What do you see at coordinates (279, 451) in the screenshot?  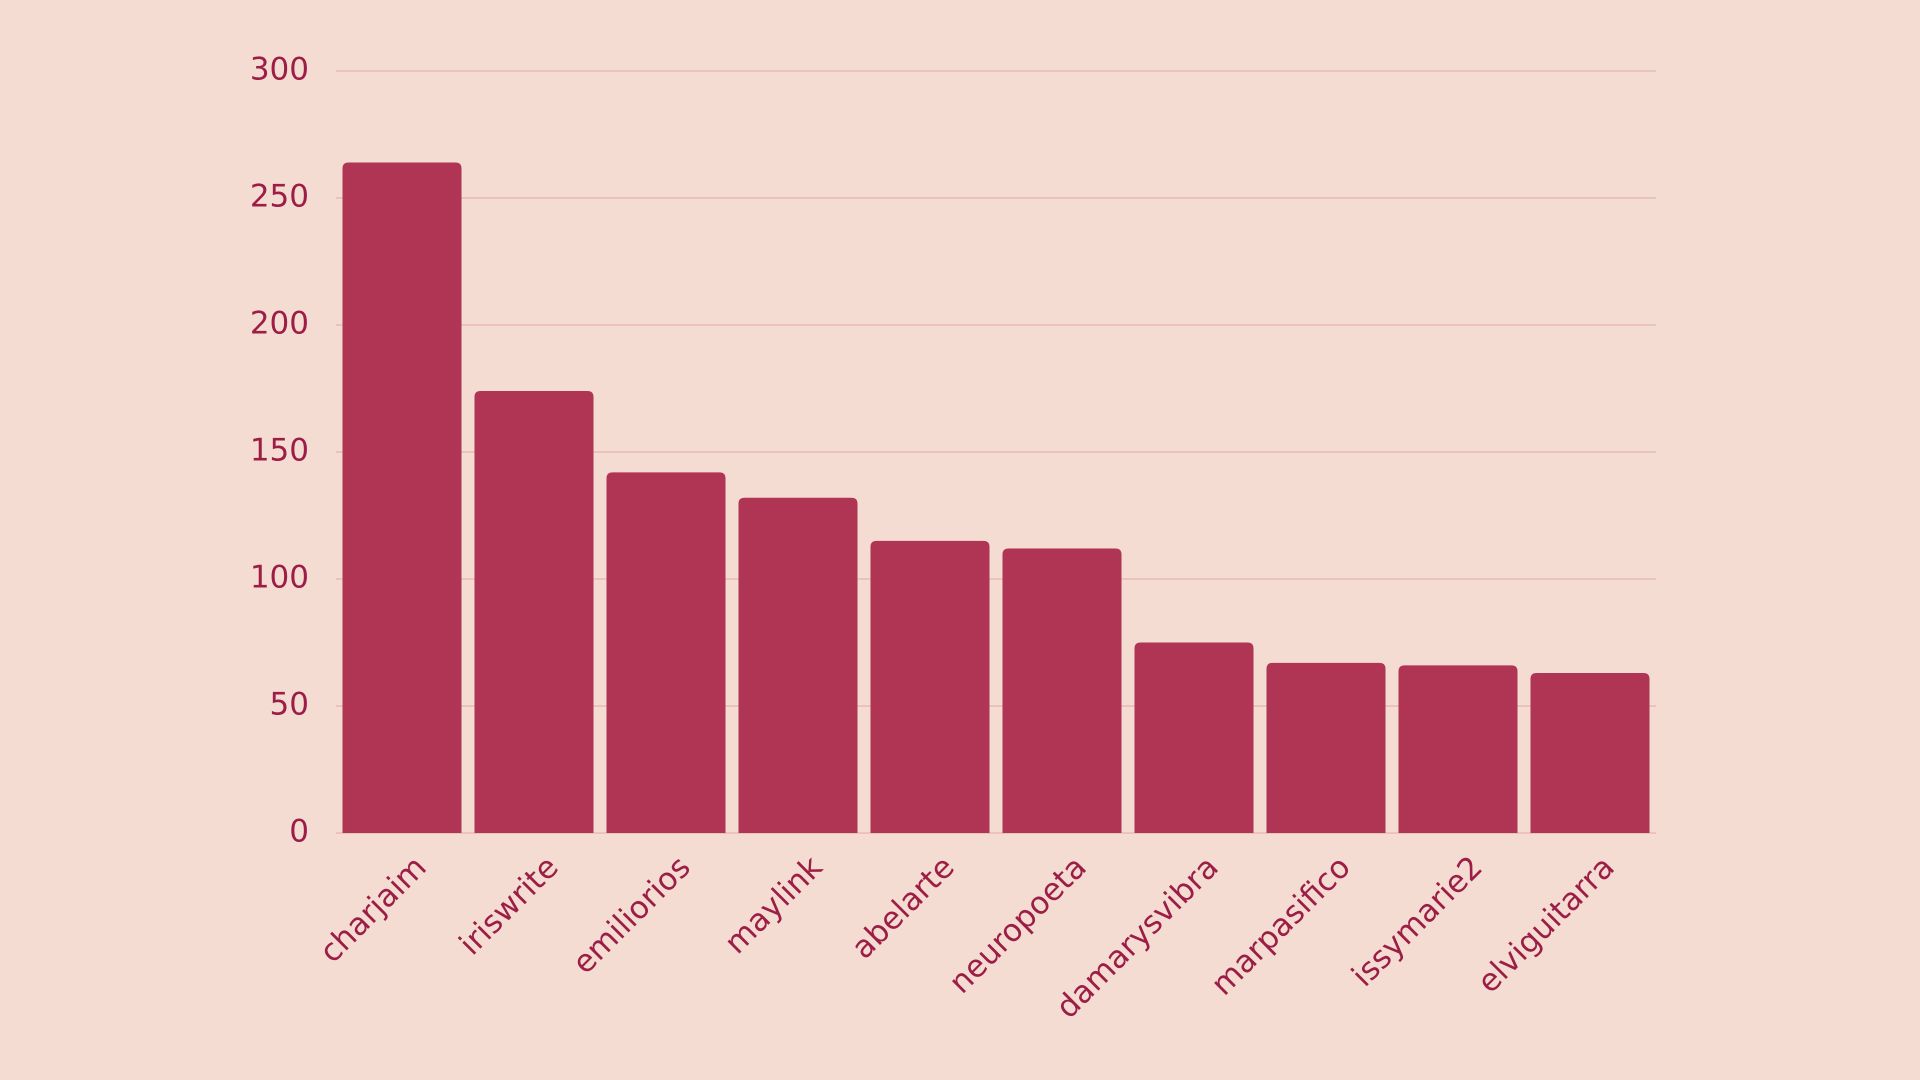 I see `y-tick-label: 150` at bounding box center [279, 451].